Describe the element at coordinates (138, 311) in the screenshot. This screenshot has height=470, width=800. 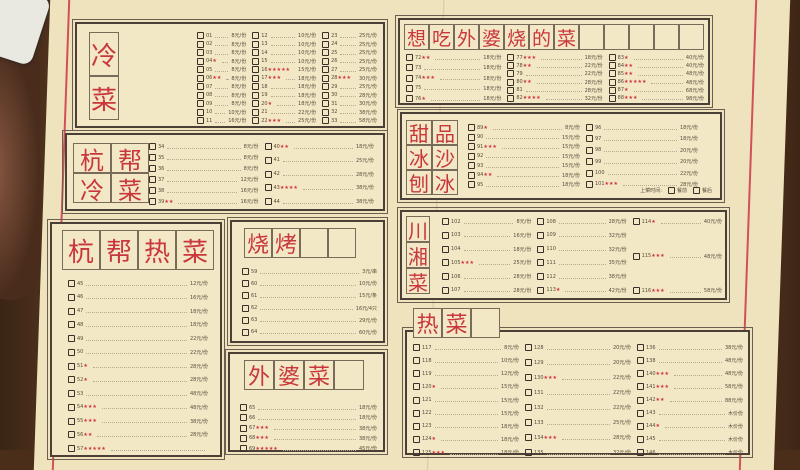
I see `menu-item: 47 18元/份` at that location.